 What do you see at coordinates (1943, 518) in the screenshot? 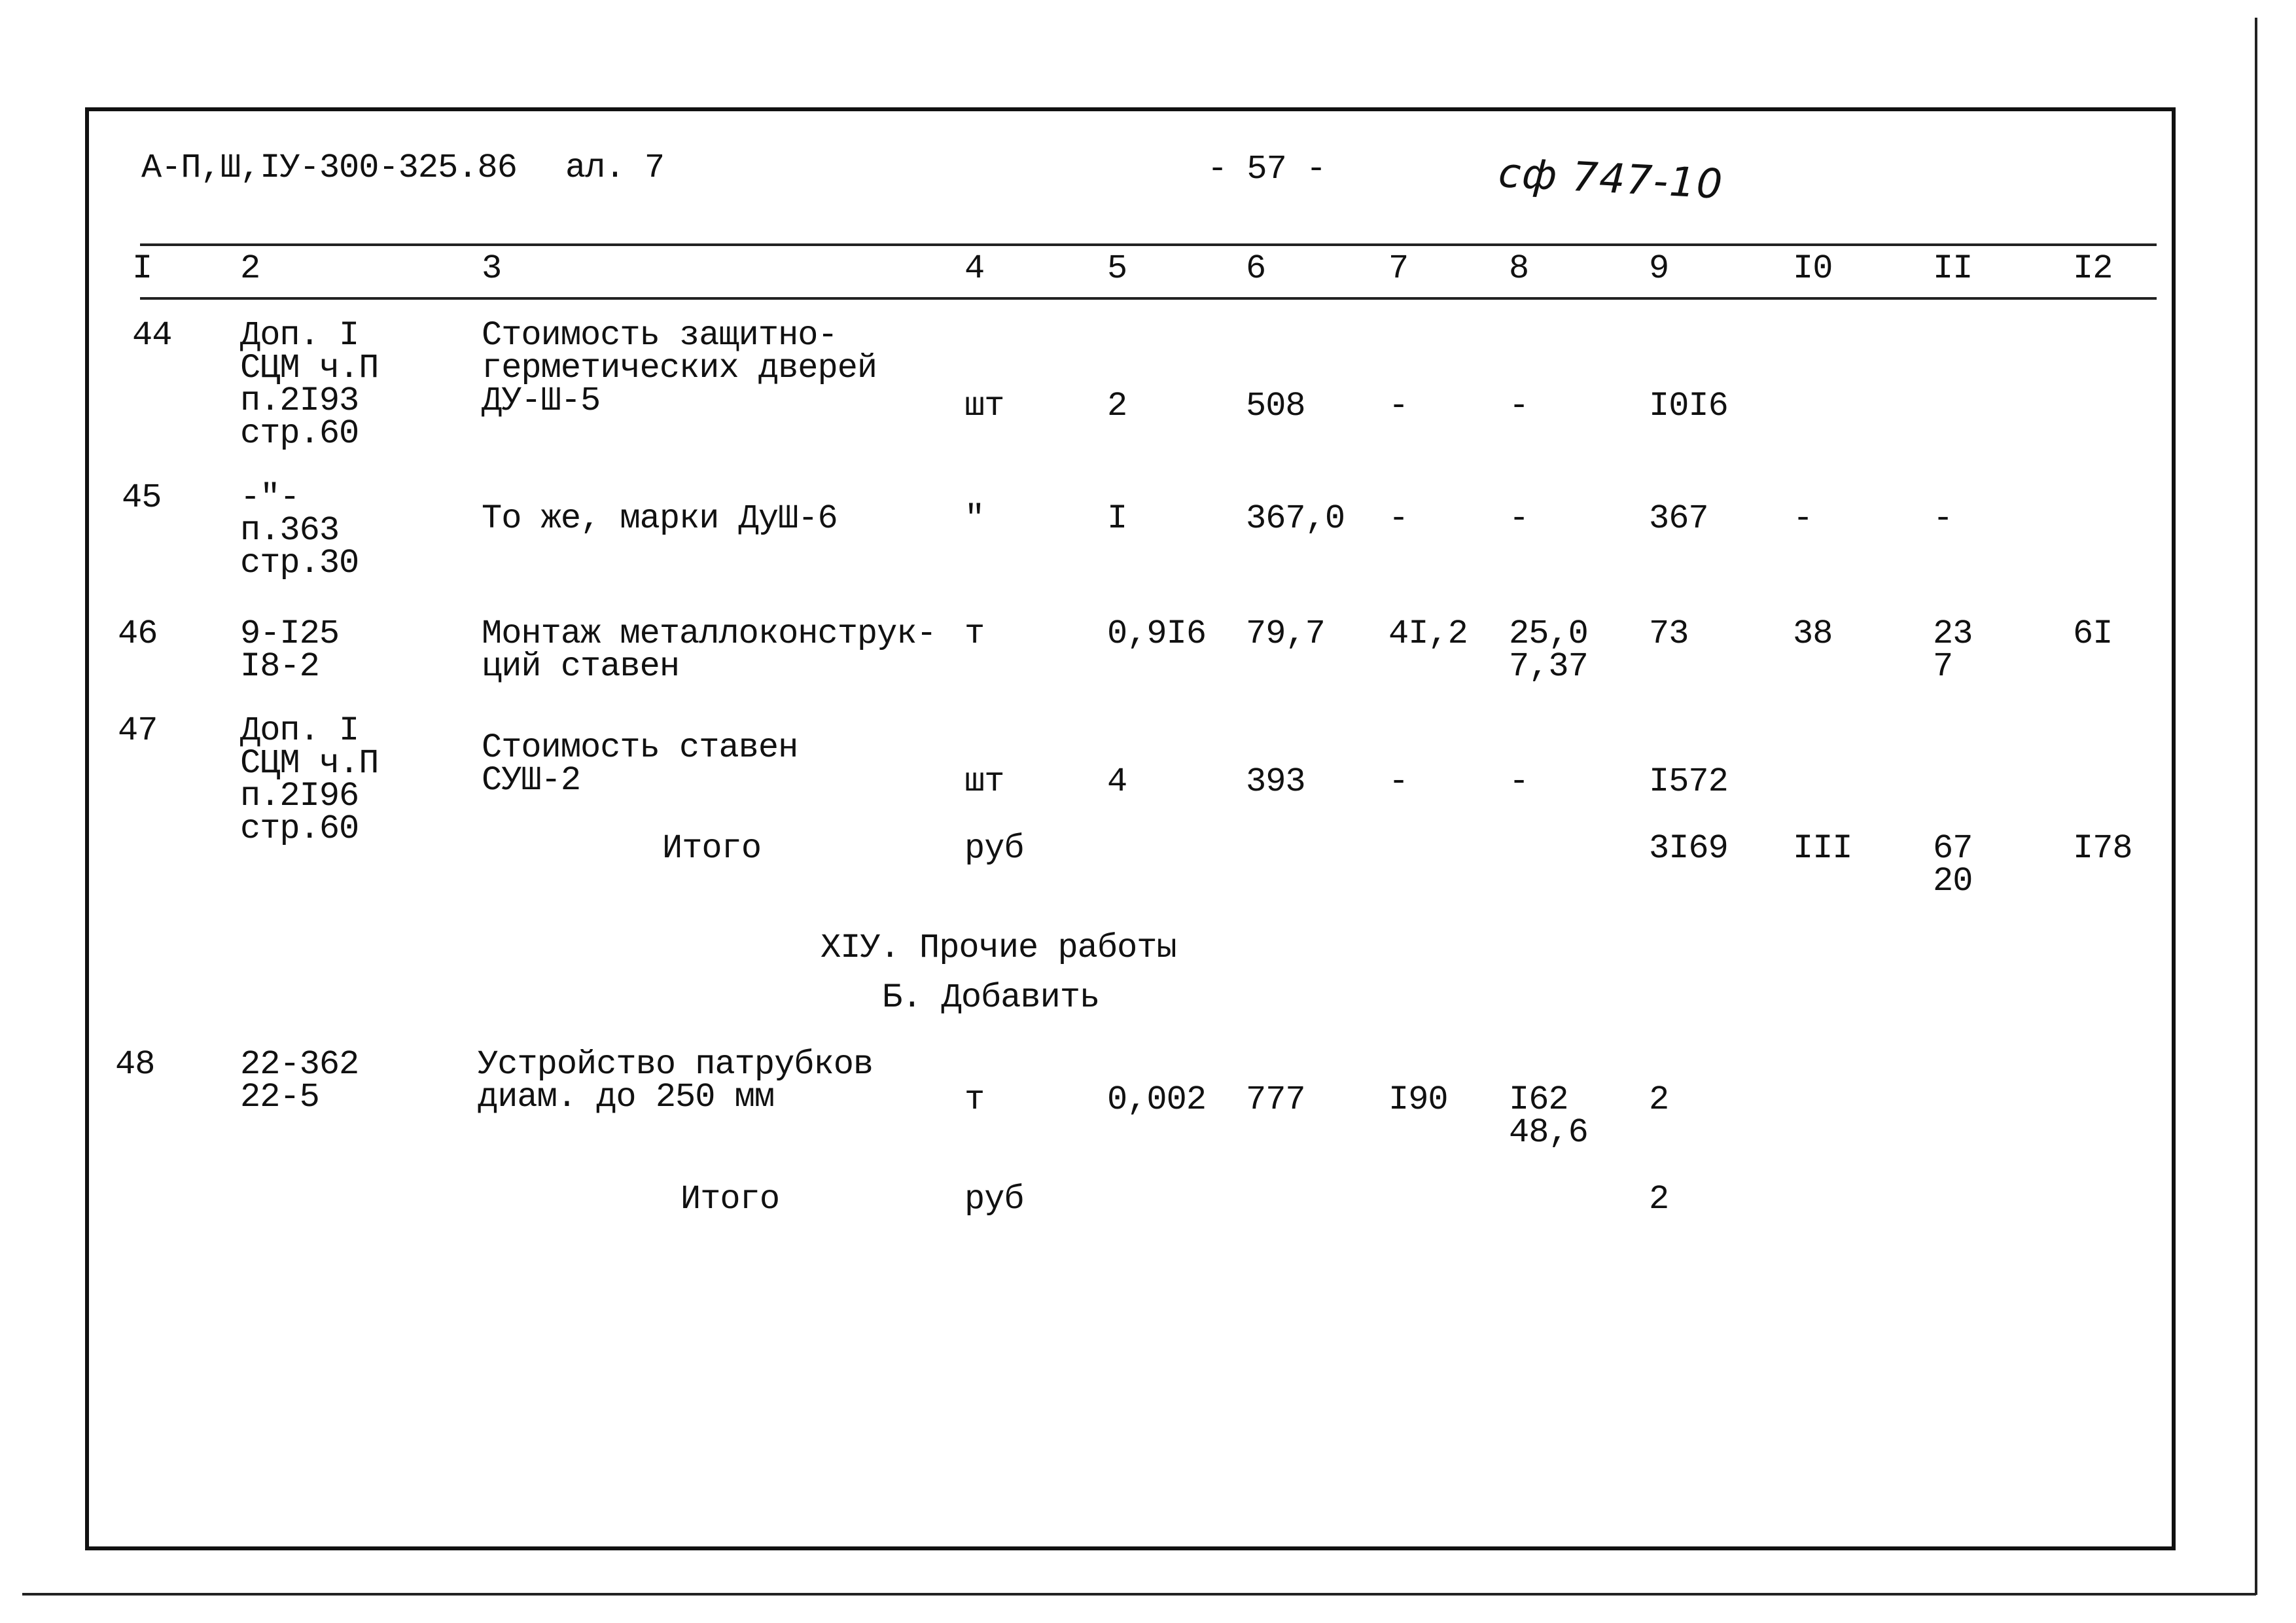
I see `cell-col-11: -` at bounding box center [1943, 518].